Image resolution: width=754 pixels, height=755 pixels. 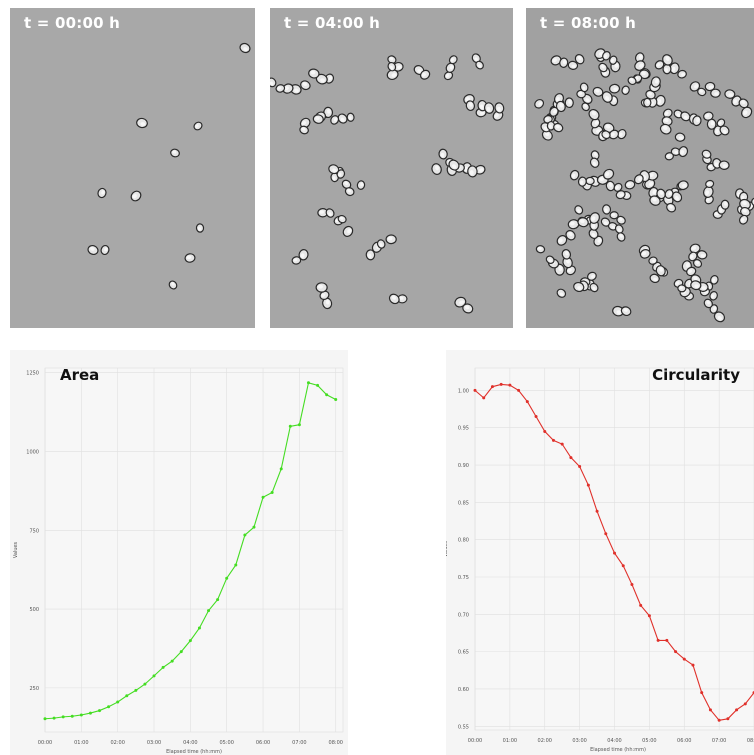 What do you see at coordinates (332, 23) in the screenshot?
I see `time-label-4h: t = 04:00 h` at bounding box center [332, 23].